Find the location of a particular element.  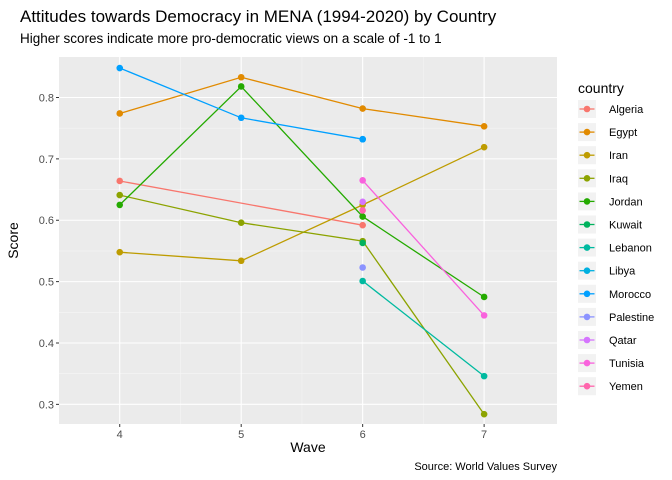

x-axis-ticks: 4 5 6 7 is located at coordinates (302, 432).